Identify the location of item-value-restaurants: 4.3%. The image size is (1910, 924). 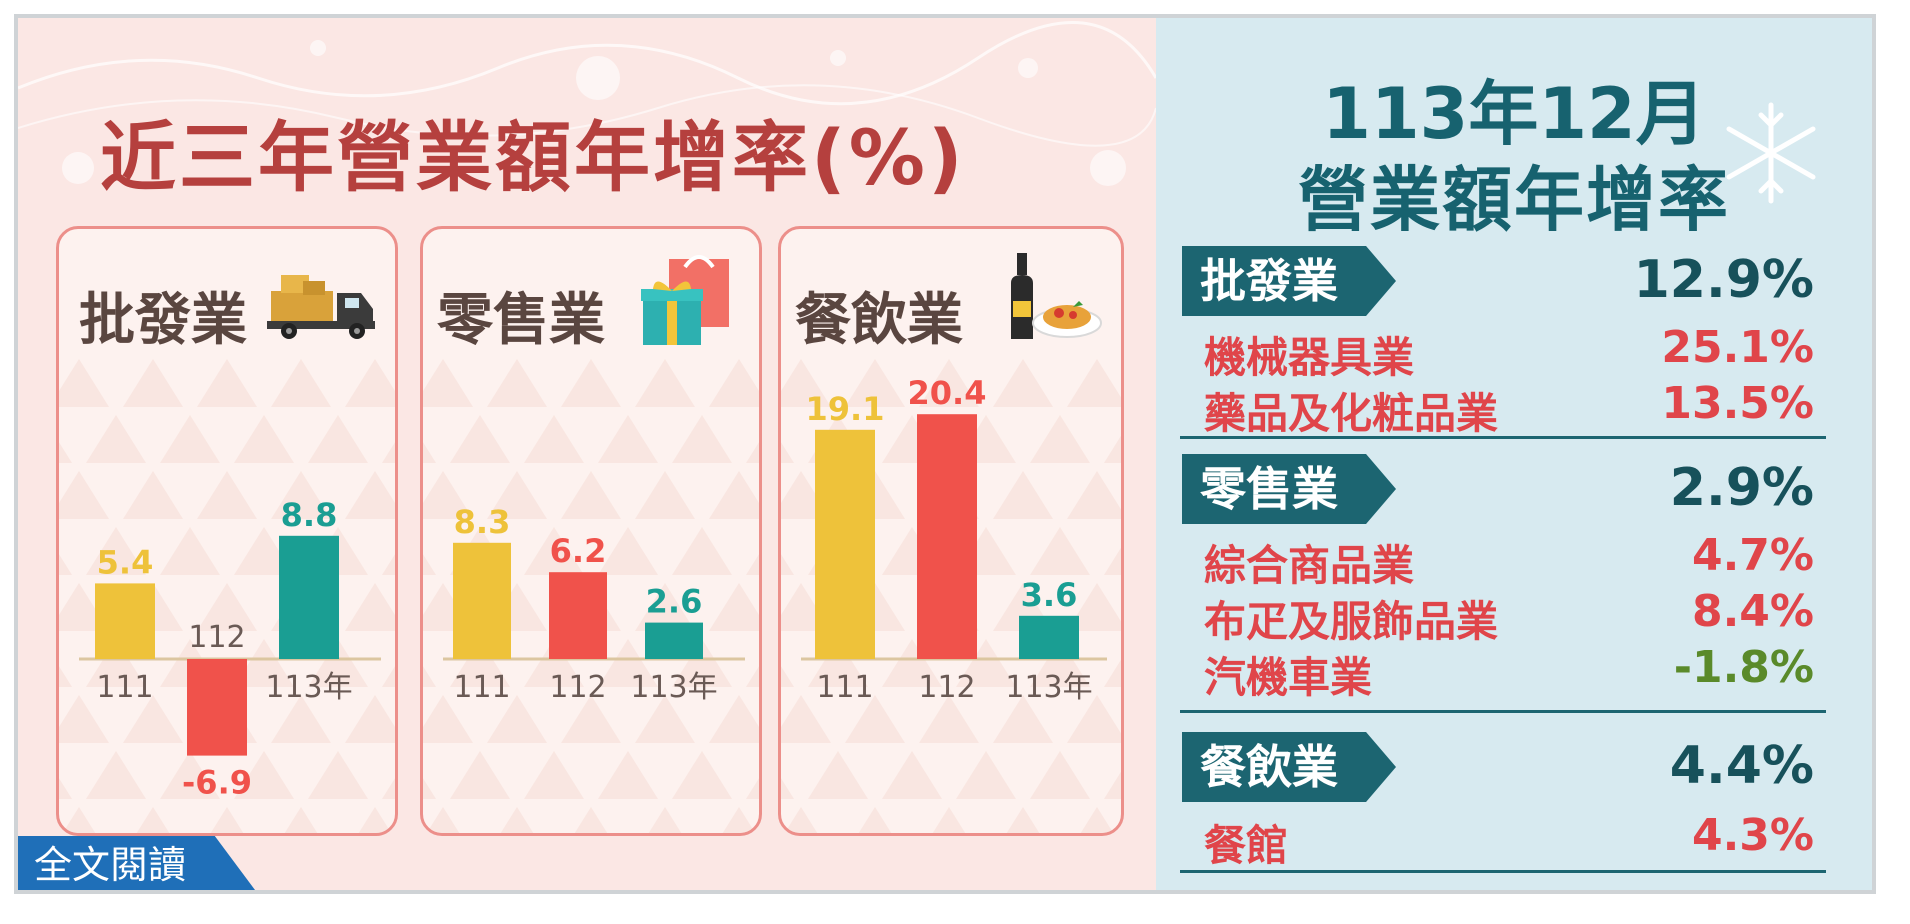
(1752, 835).